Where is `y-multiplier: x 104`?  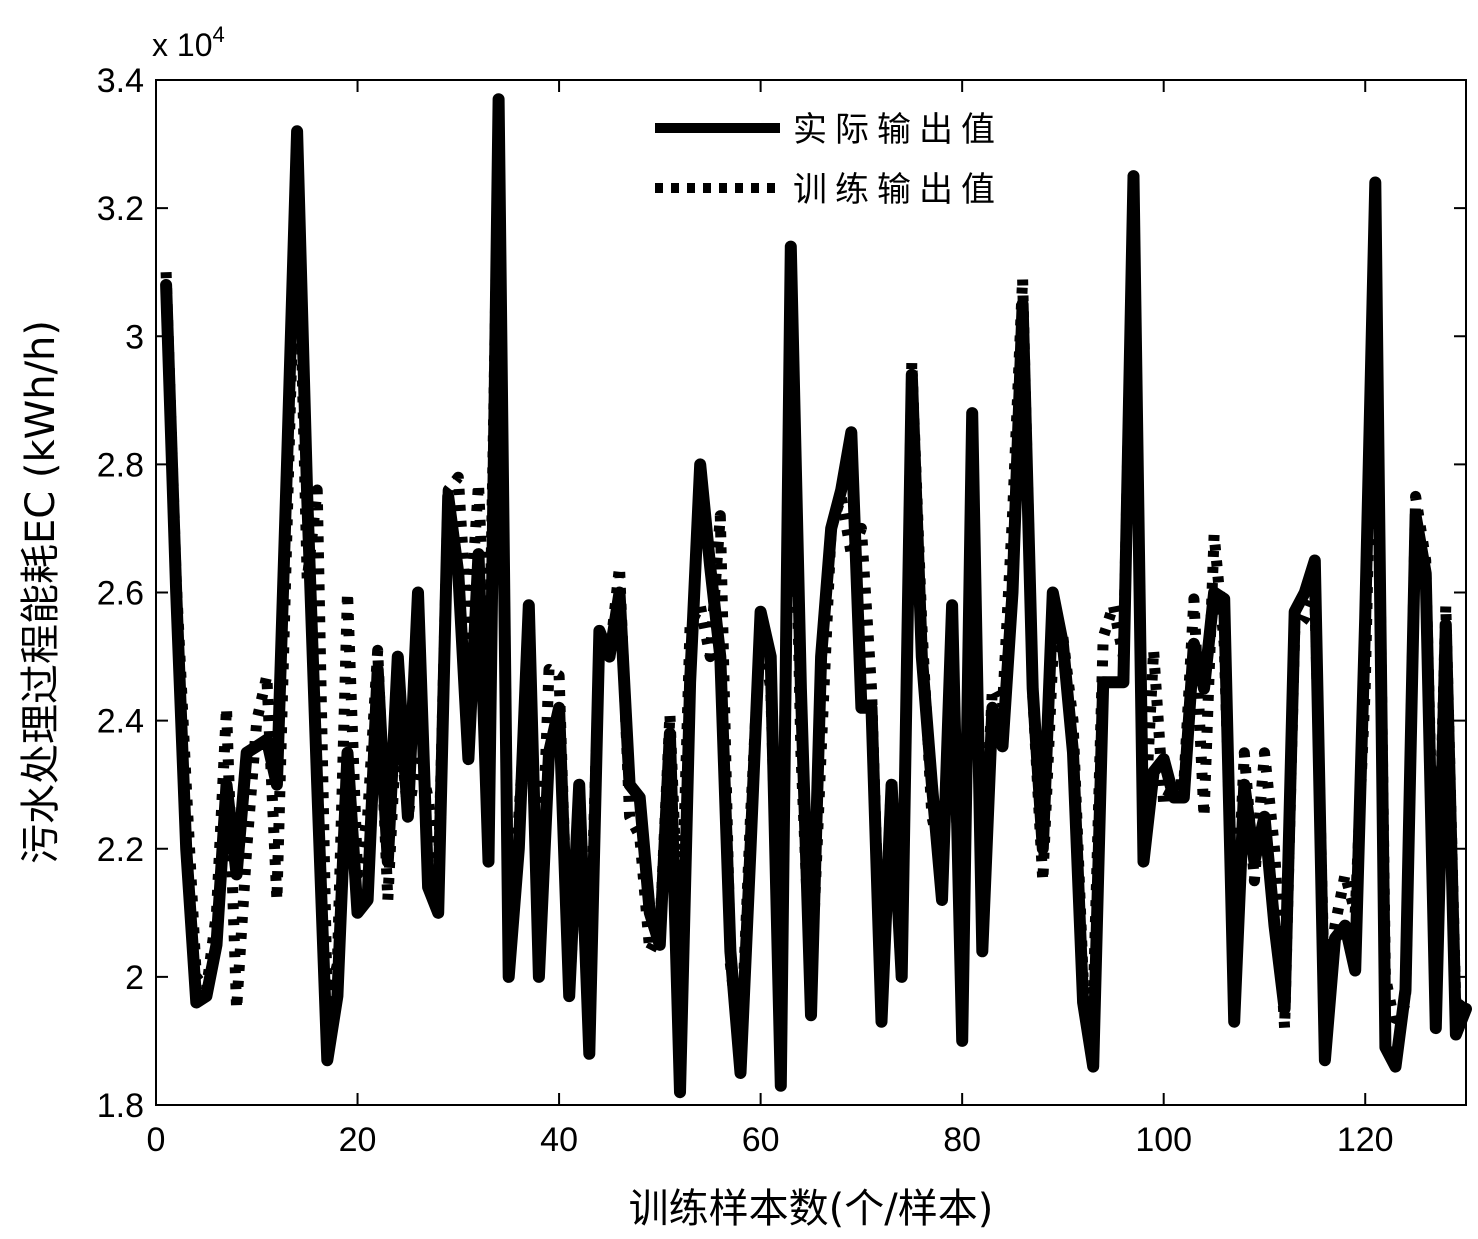
y-multiplier: x 104 is located at coordinates (188, 42).